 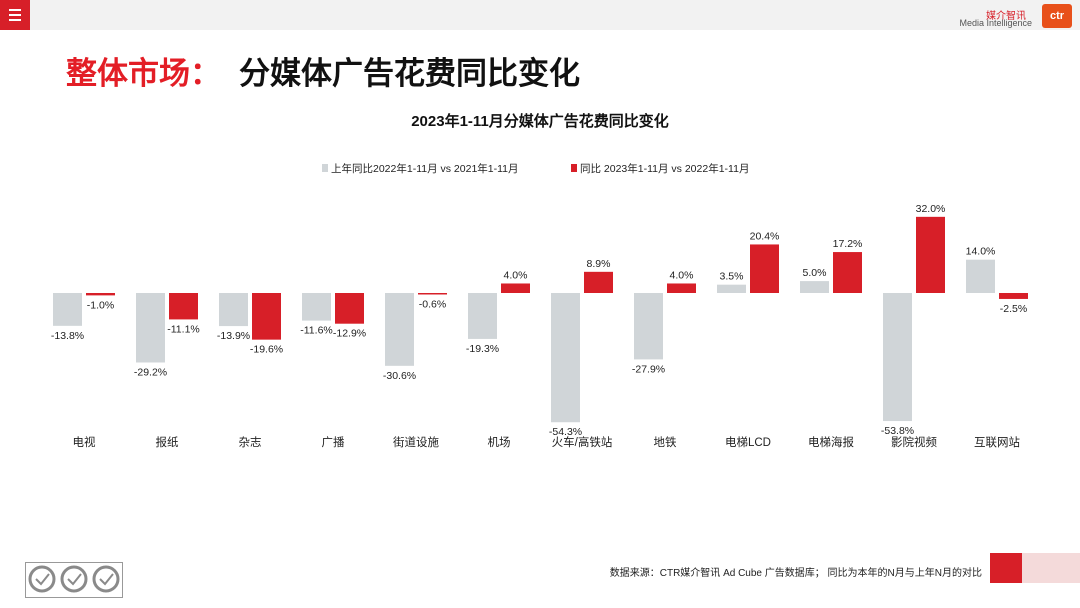 I want to click on page-title-prefix: 整体市场：, so click(x=143, y=73).